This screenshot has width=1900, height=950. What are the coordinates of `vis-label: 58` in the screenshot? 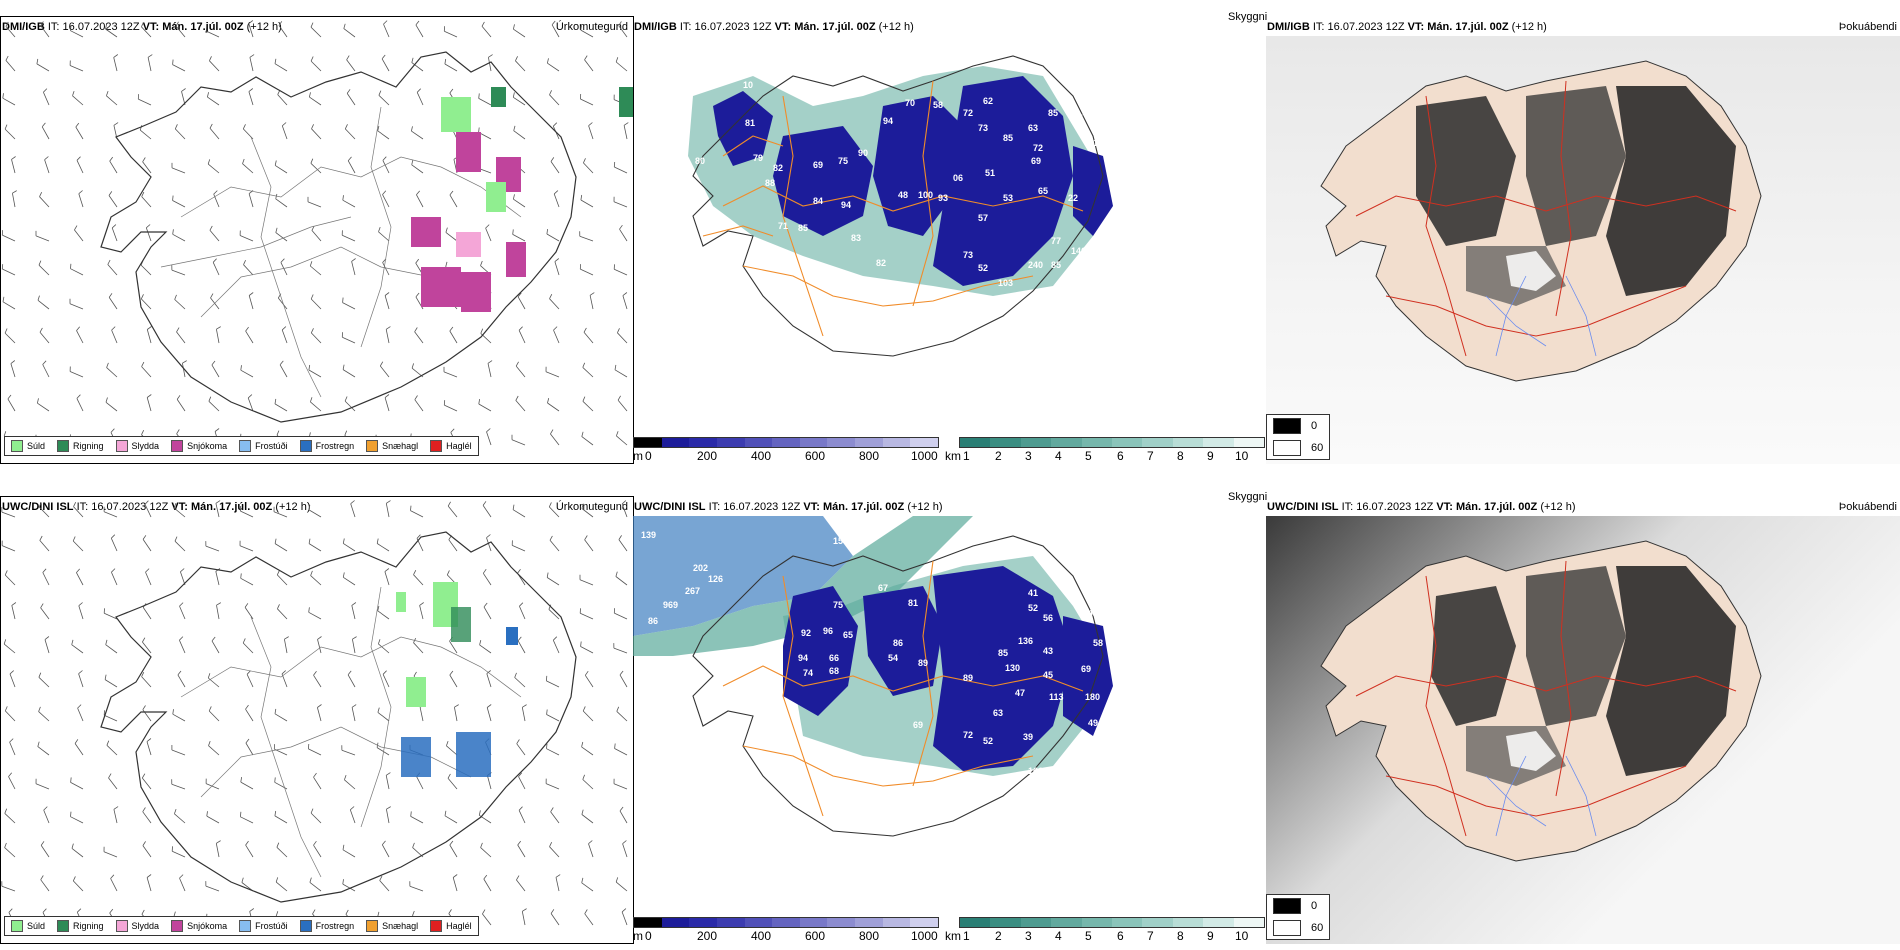 It's located at (1098, 643).